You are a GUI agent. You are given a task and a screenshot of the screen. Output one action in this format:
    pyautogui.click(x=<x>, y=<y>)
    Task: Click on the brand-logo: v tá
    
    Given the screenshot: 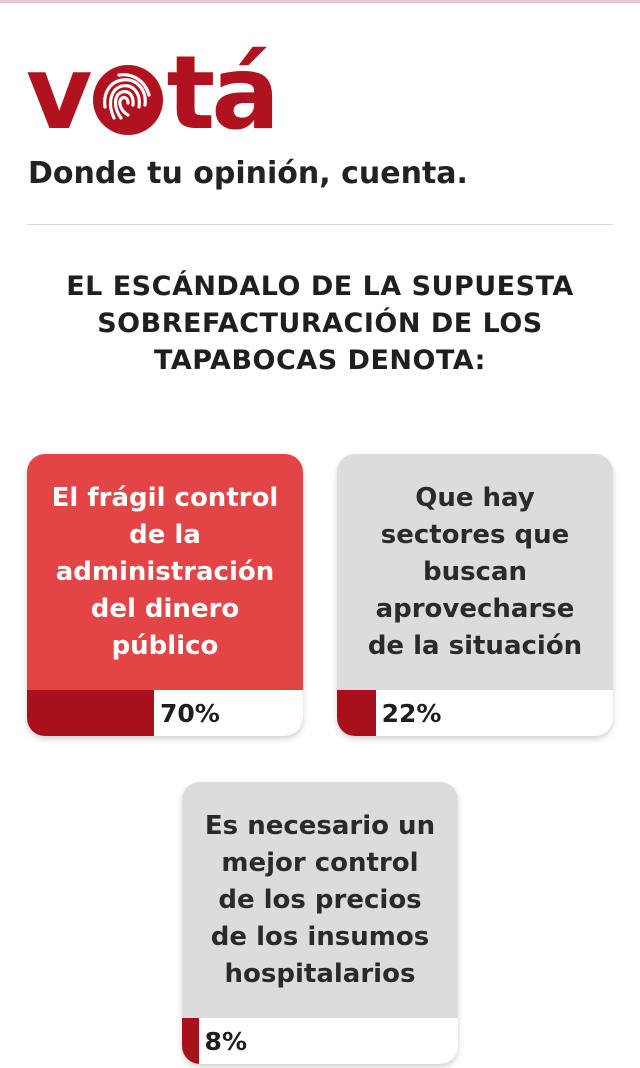 What is the action you would take?
    pyautogui.click(x=153, y=93)
    